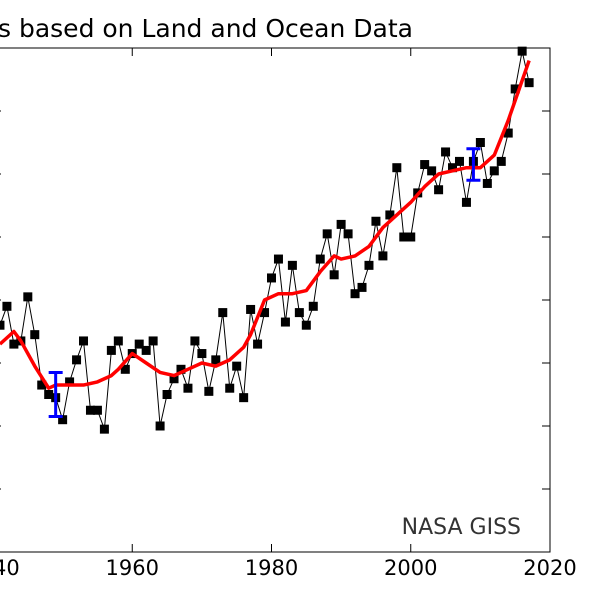  Describe the element at coordinates (10, 568) in the screenshot. I see `x-tick-label: 1940` at that location.